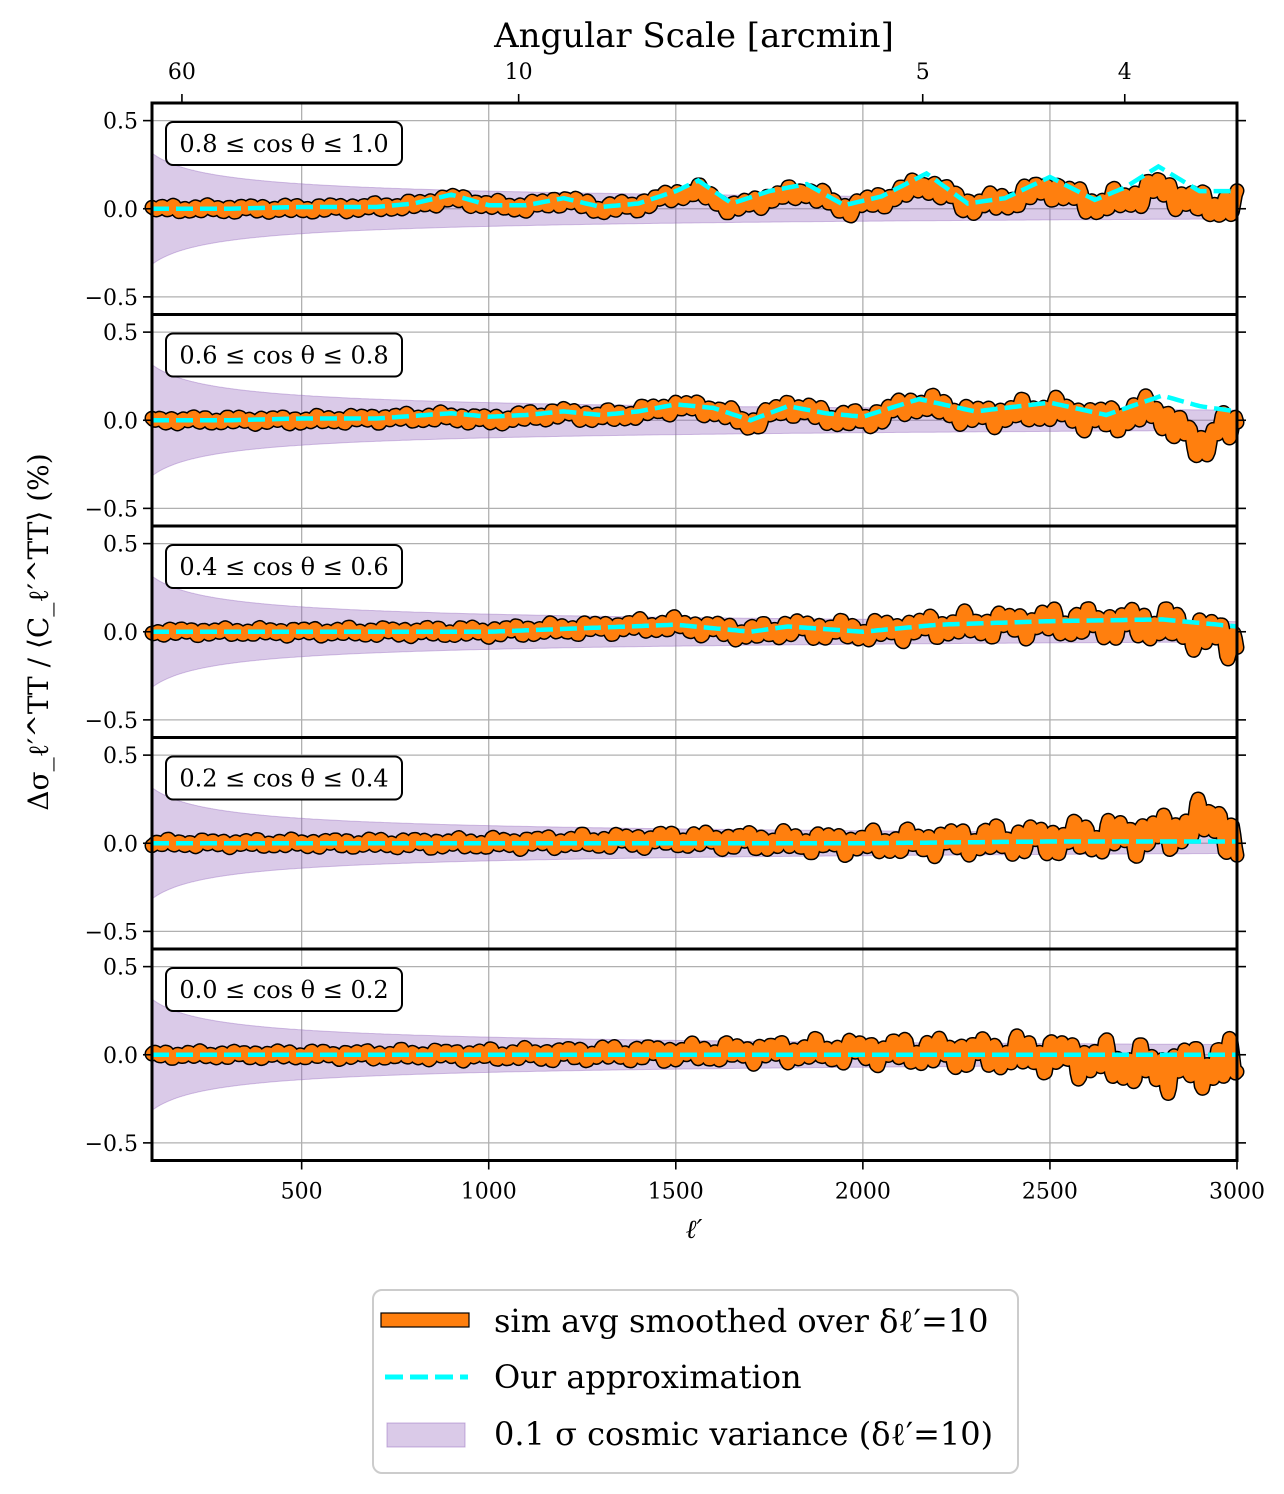  Describe the element at coordinates (773, 1202) in the screenshot. I see `bottom-axis: ℓ′ 500 1000 1500 2000 2500 3000` at that location.